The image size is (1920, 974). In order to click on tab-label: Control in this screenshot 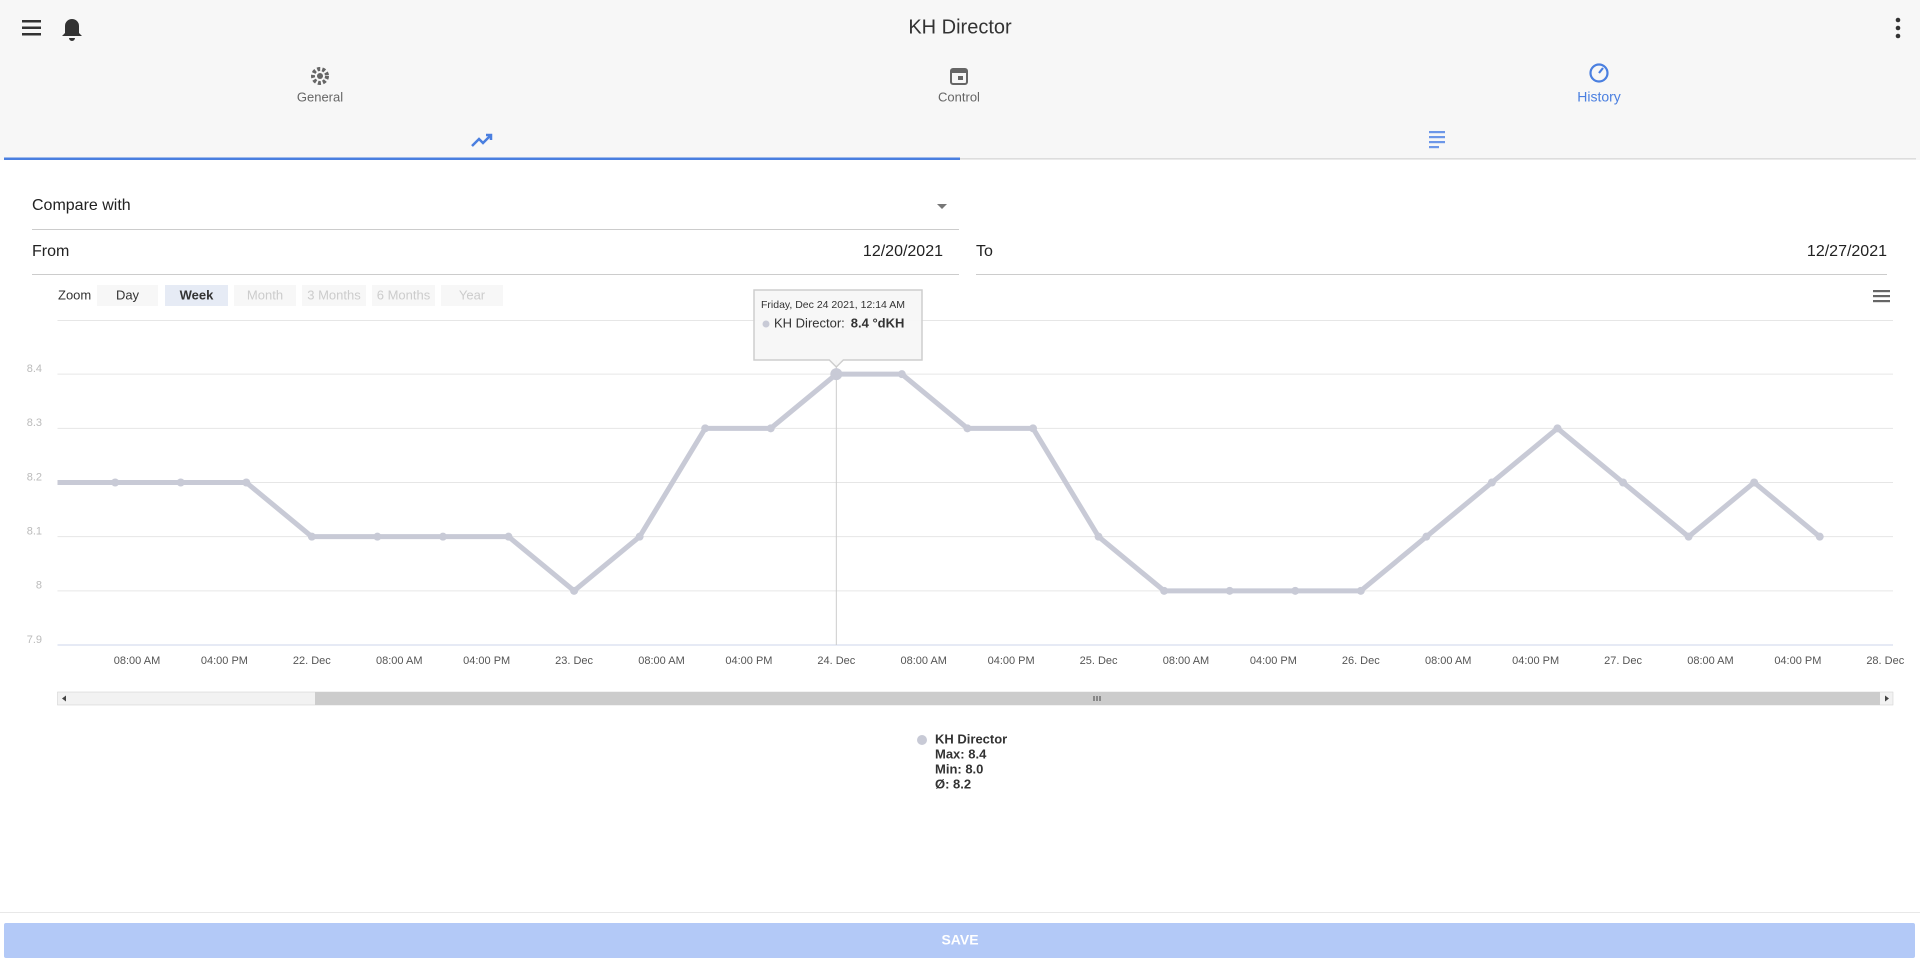, I will do `click(959, 96)`.